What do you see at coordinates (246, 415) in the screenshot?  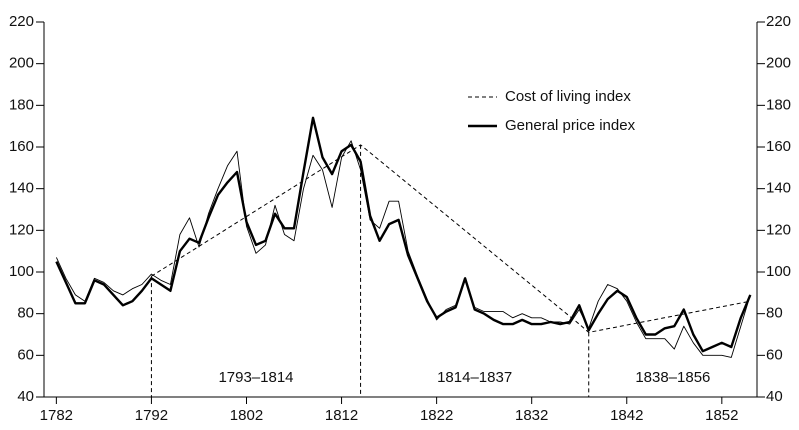 I see `x-tick-label: 1802` at bounding box center [246, 415].